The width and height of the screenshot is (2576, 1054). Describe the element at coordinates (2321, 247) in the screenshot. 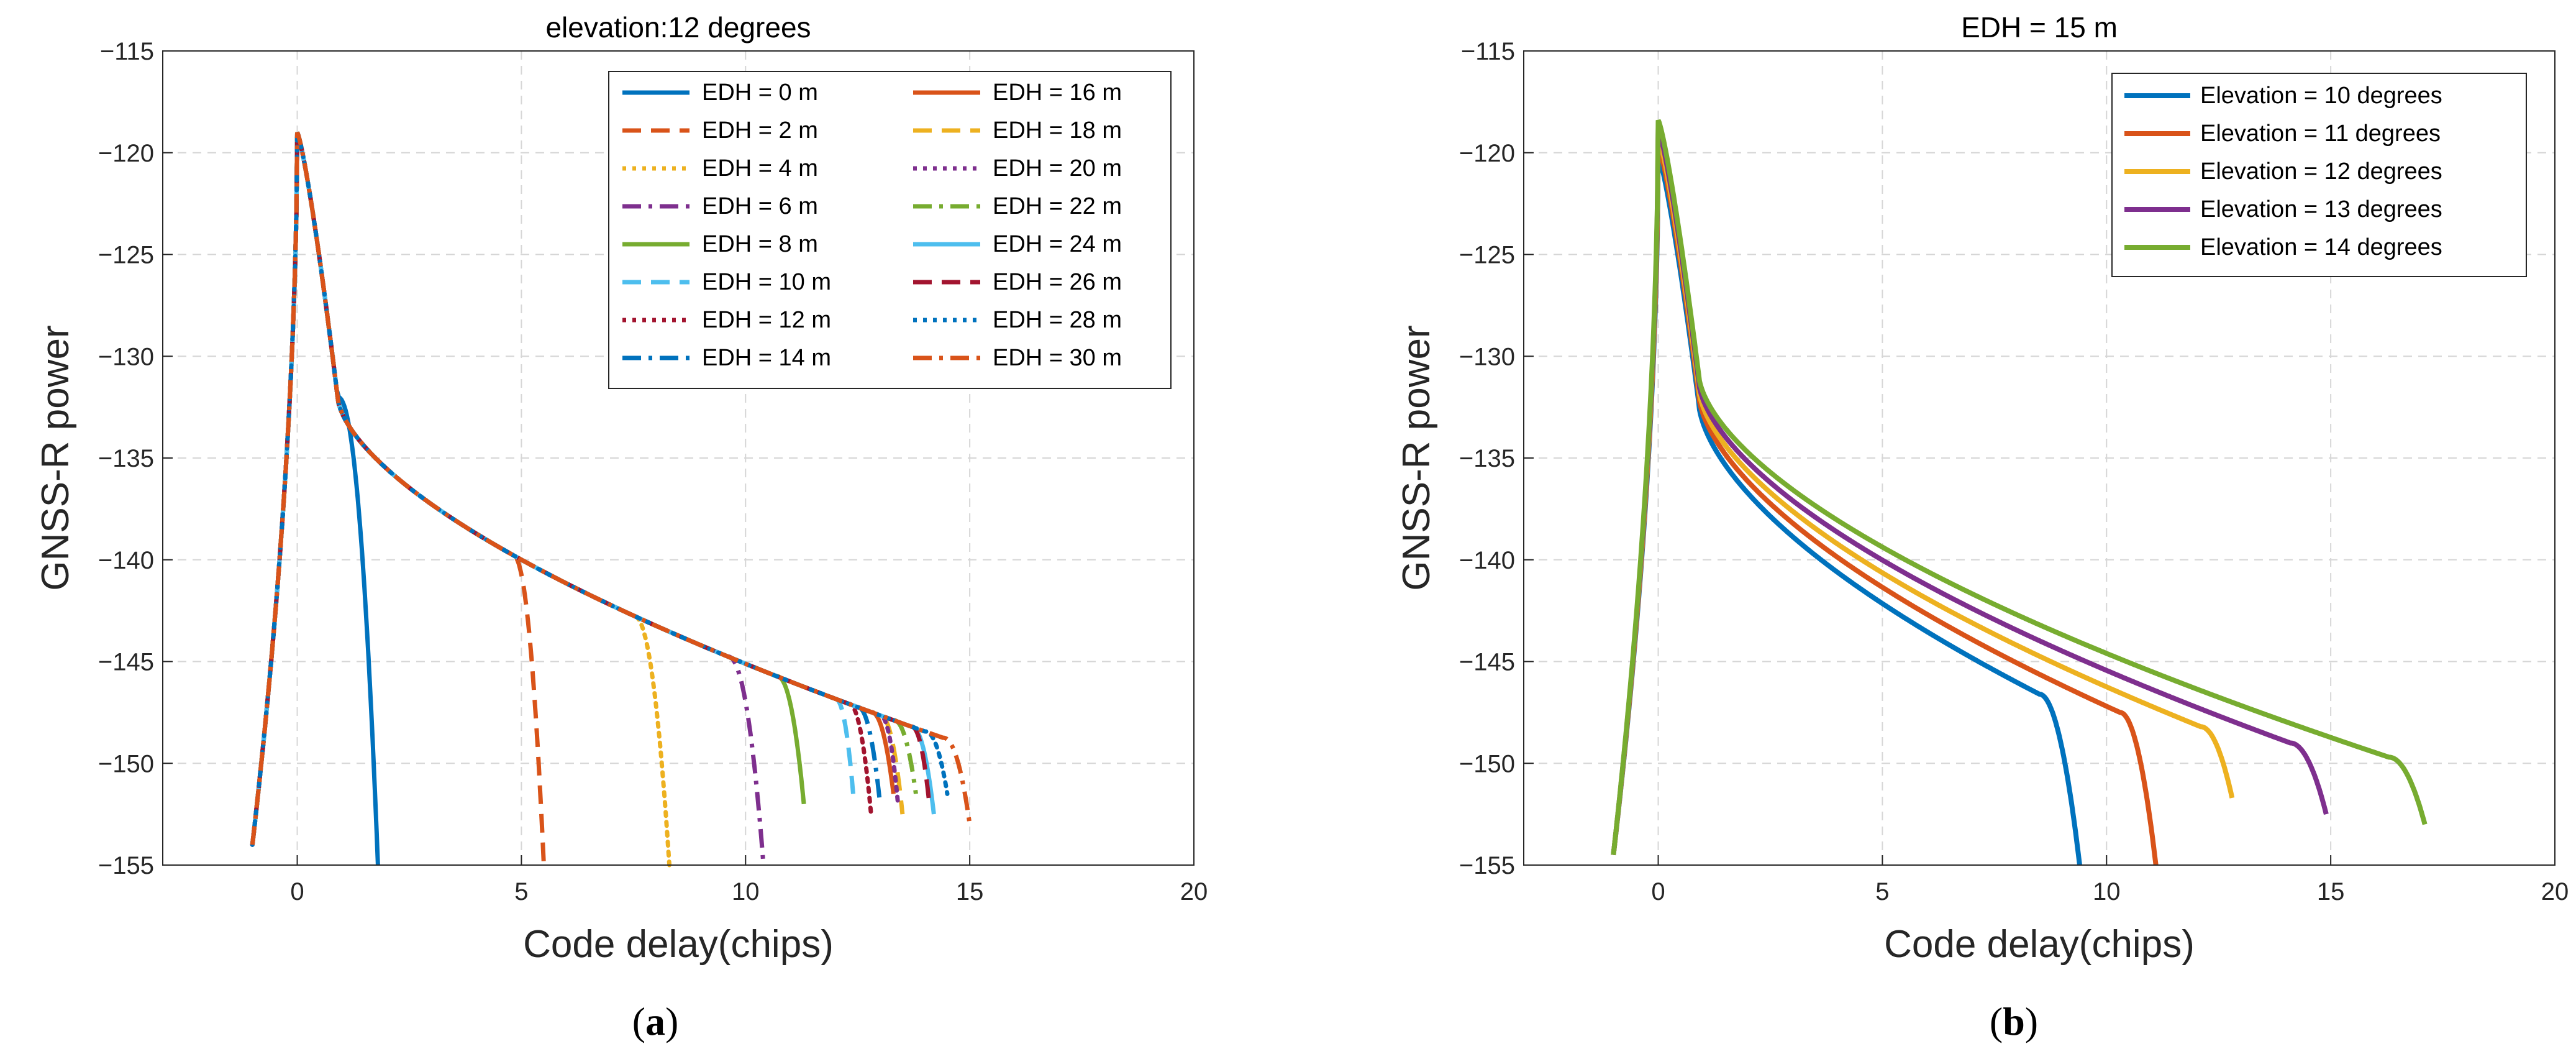

I see `legend-label: Elevation = 14 degrees` at that location.